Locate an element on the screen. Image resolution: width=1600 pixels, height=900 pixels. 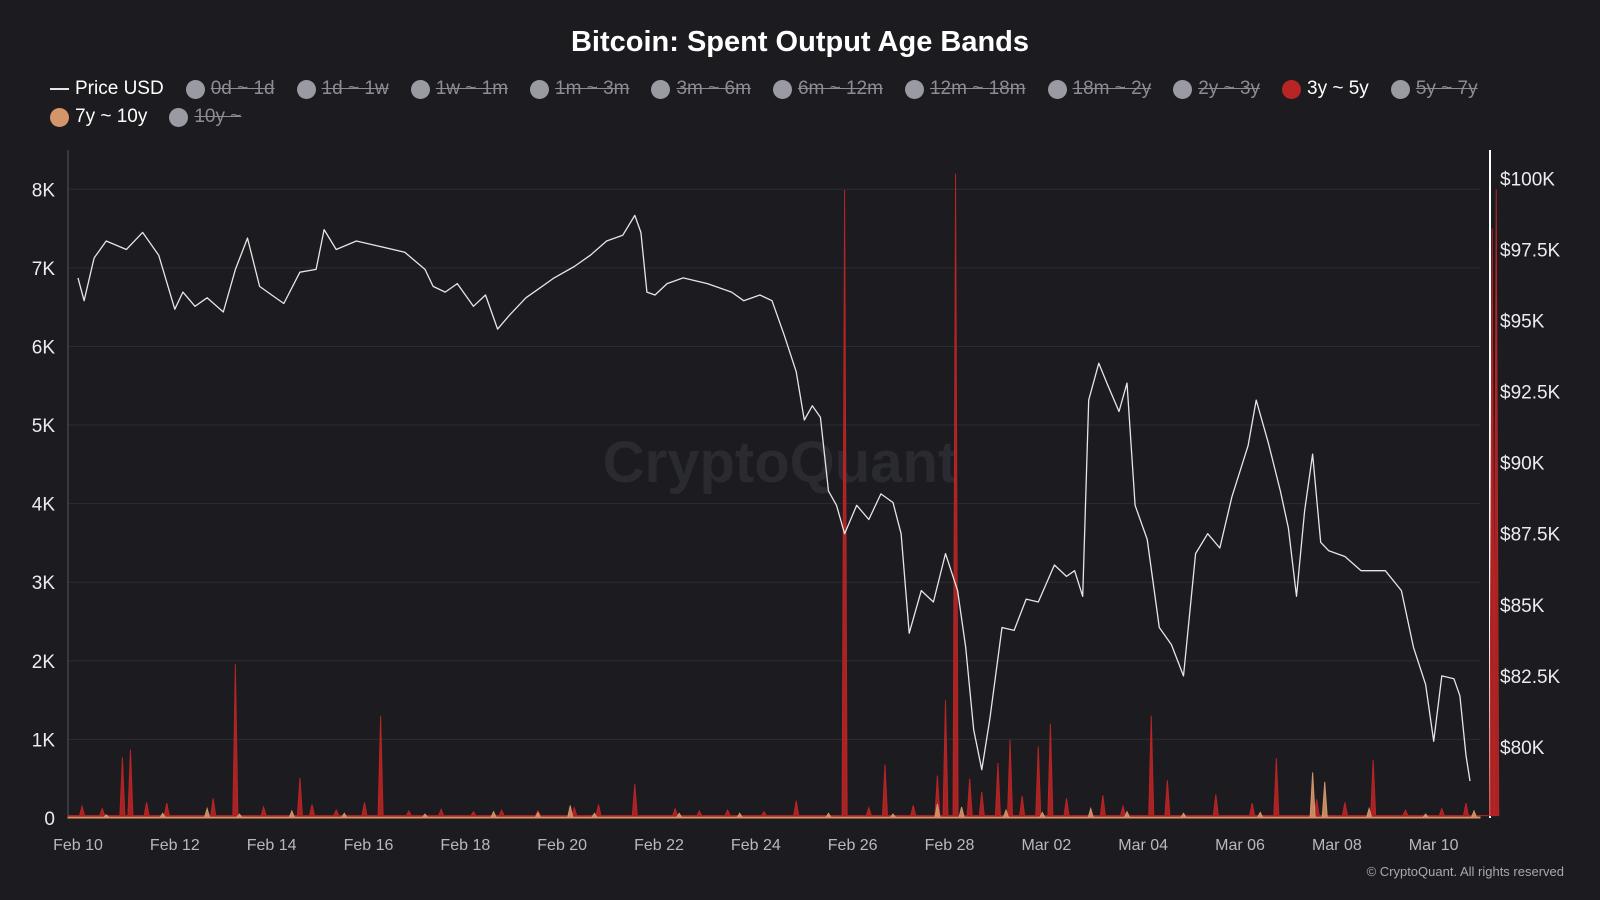
legend-item: 1m ~ 3m is located at coordinates (579, 89).